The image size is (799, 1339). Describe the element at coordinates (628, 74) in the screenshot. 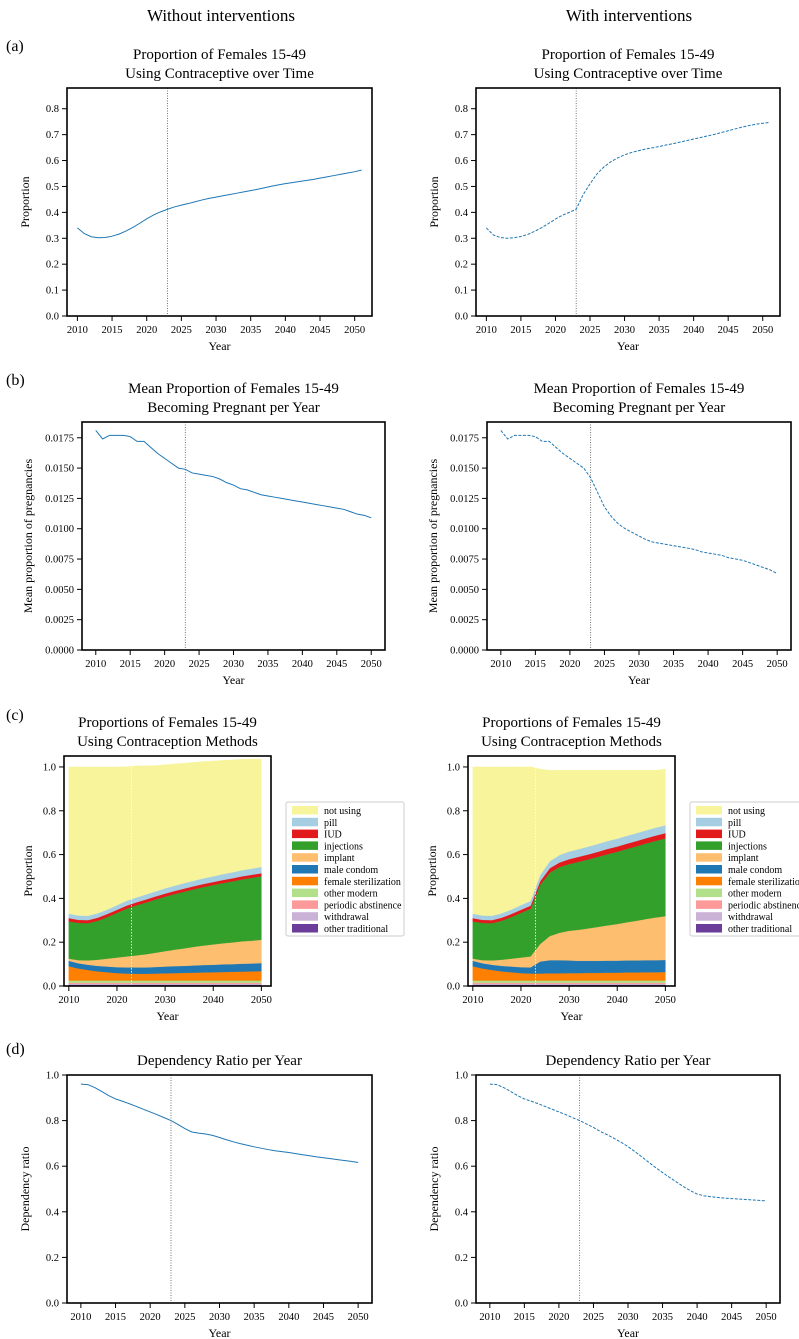

I see `chart-title: Using Contraceptive over Time` at that location.